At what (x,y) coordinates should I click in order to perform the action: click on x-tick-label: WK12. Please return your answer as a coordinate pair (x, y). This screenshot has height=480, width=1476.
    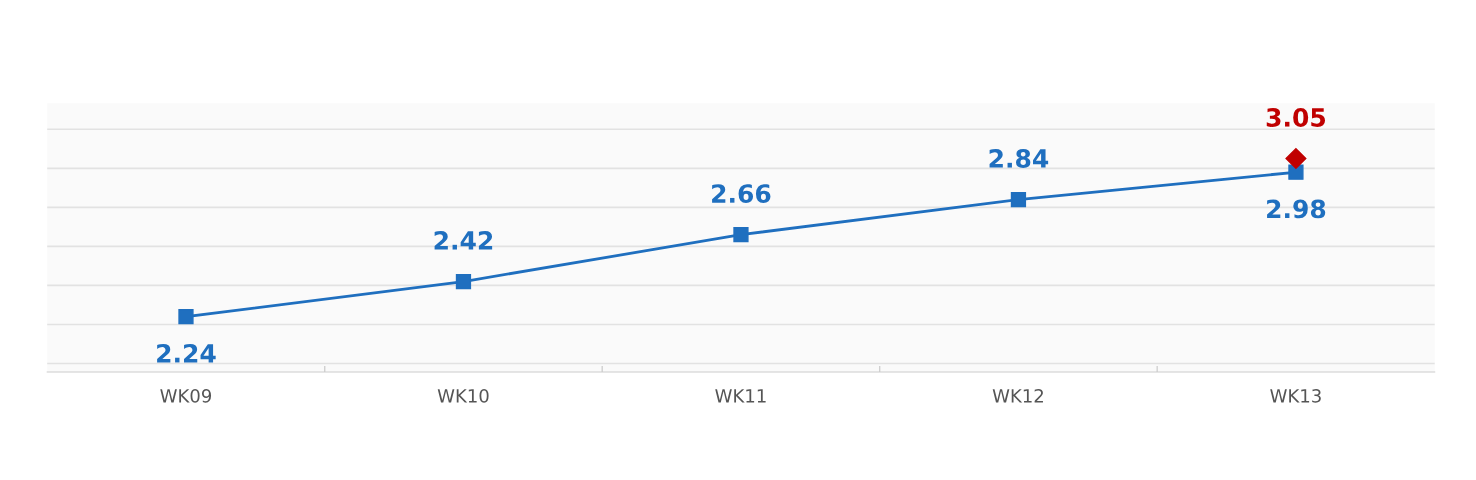
    Looking at the image, I should click on (1017, 395).